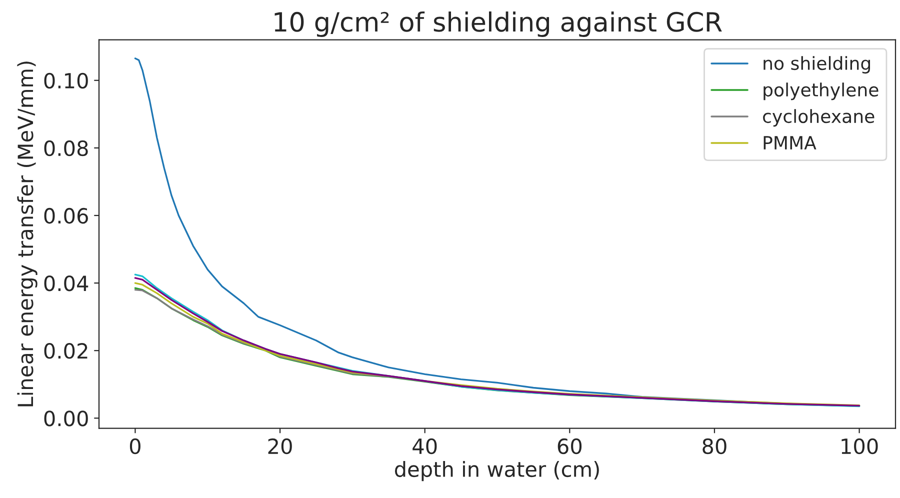  I want to click on chart-title: 10 g/cm² of shielding against GCR, so click(498, 24).